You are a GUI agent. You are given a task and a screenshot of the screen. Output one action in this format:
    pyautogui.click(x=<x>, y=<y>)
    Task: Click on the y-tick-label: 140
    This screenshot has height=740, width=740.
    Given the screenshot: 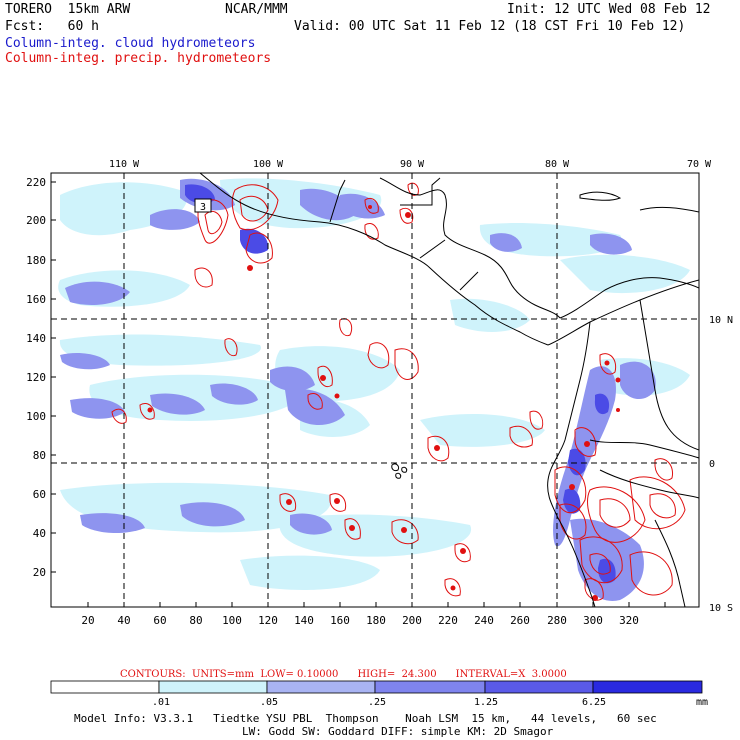 What is the action you would take?
    pyautogui.click(x=36, y=338)
    